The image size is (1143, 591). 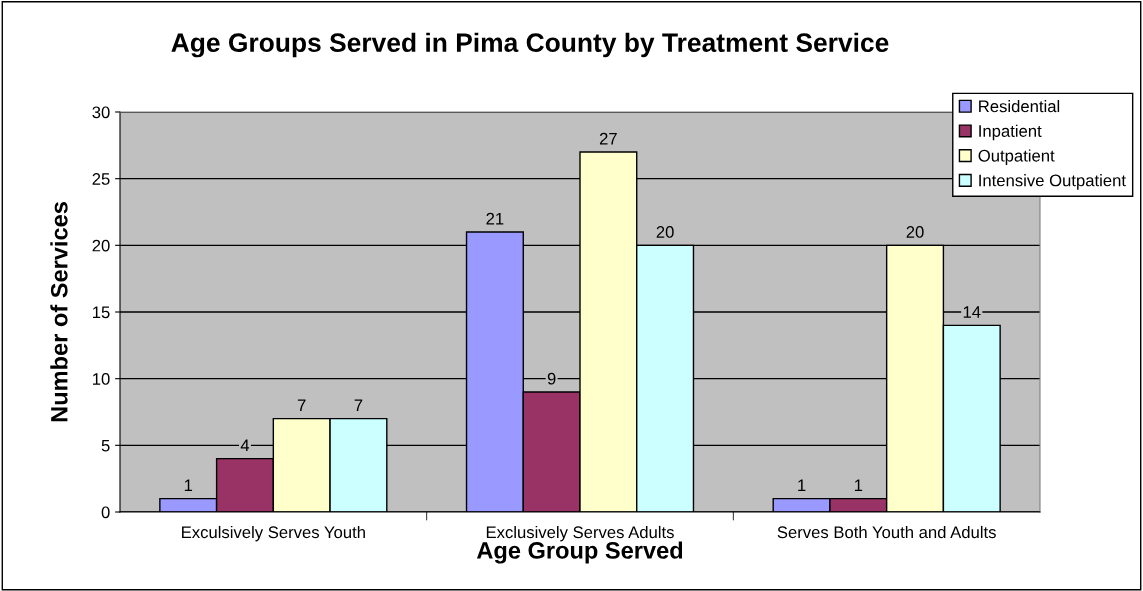 What do you see at coordinates (105, 445) in the screenshot?
I see `y-tick-label: 5` at bounding box center [105, 445].